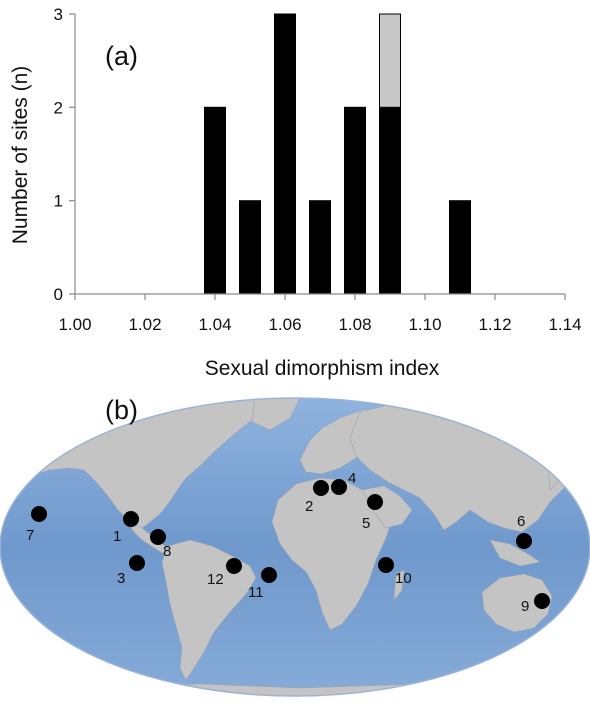 Image resolution: width=590 pixels, height=703 pixels. I want to click on x-tick-label: 1.04, so click(214, 324).